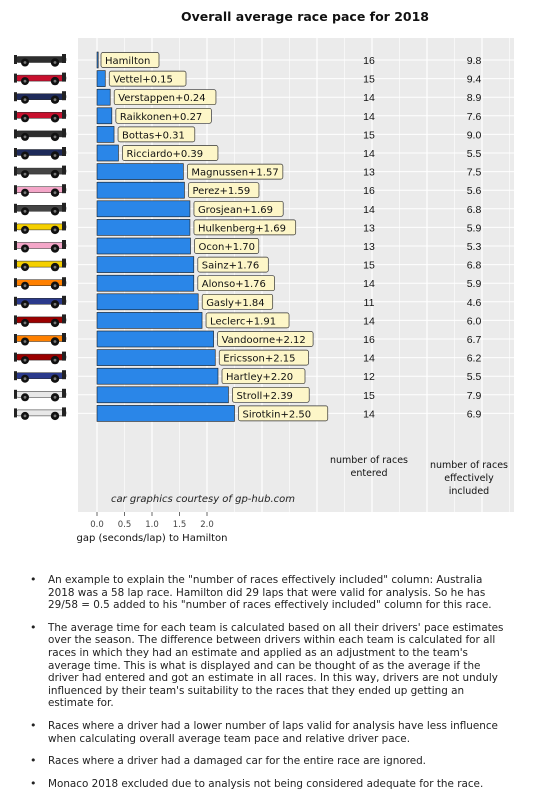  What do you see at coordinates (474, 191) in the screenshot?
I see `races-effective-value: 5.6` at bounding box center [474, 191].